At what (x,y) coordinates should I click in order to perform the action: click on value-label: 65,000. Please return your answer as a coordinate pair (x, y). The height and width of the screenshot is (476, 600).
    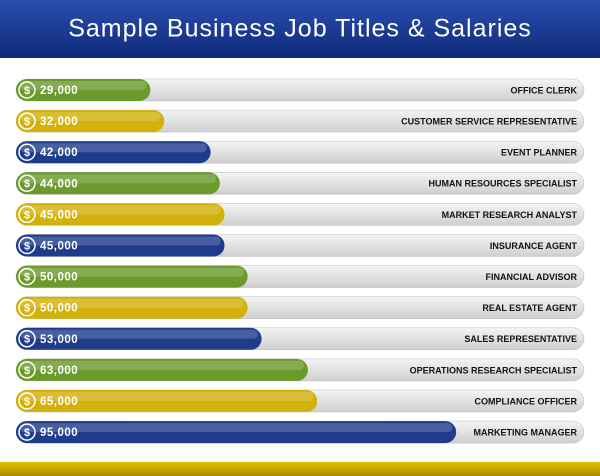
    Looking at the image, I should click on (59, 402).